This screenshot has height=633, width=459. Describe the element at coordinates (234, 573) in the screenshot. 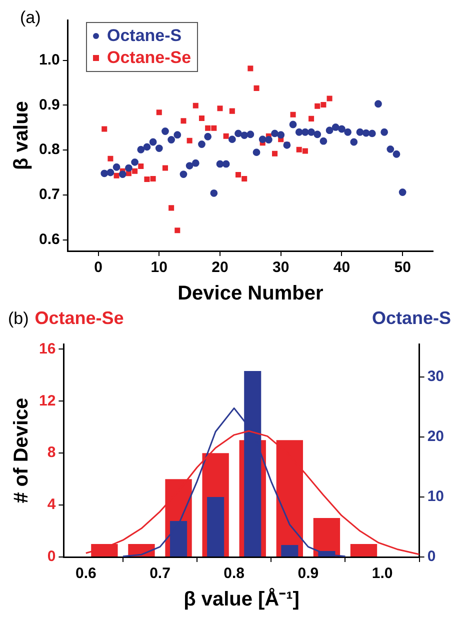

I see `x-tick-label: 0.8` at that location.